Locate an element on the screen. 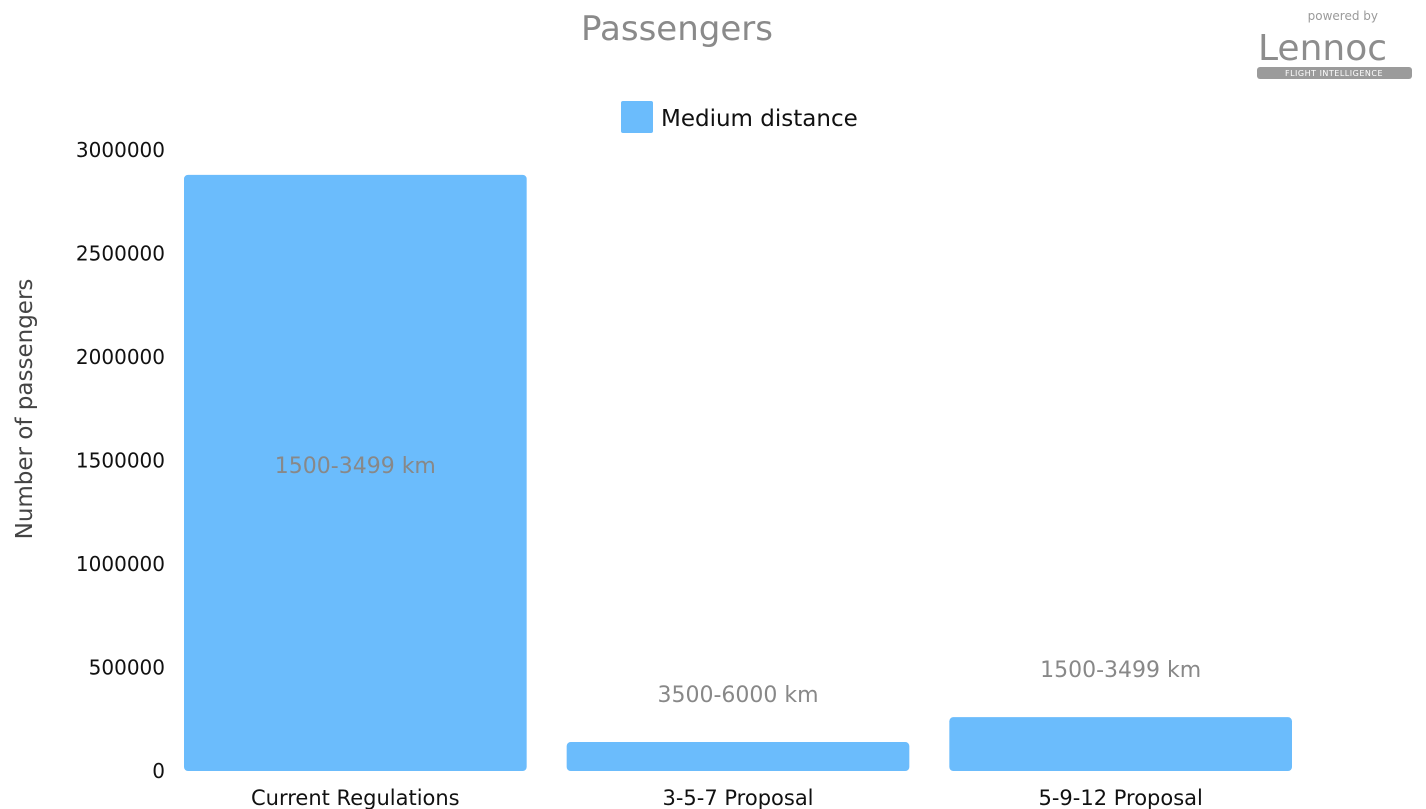 This screenshot has height=809, width=1426. logo-tagline-bar is located at coordinates (1334, 73).